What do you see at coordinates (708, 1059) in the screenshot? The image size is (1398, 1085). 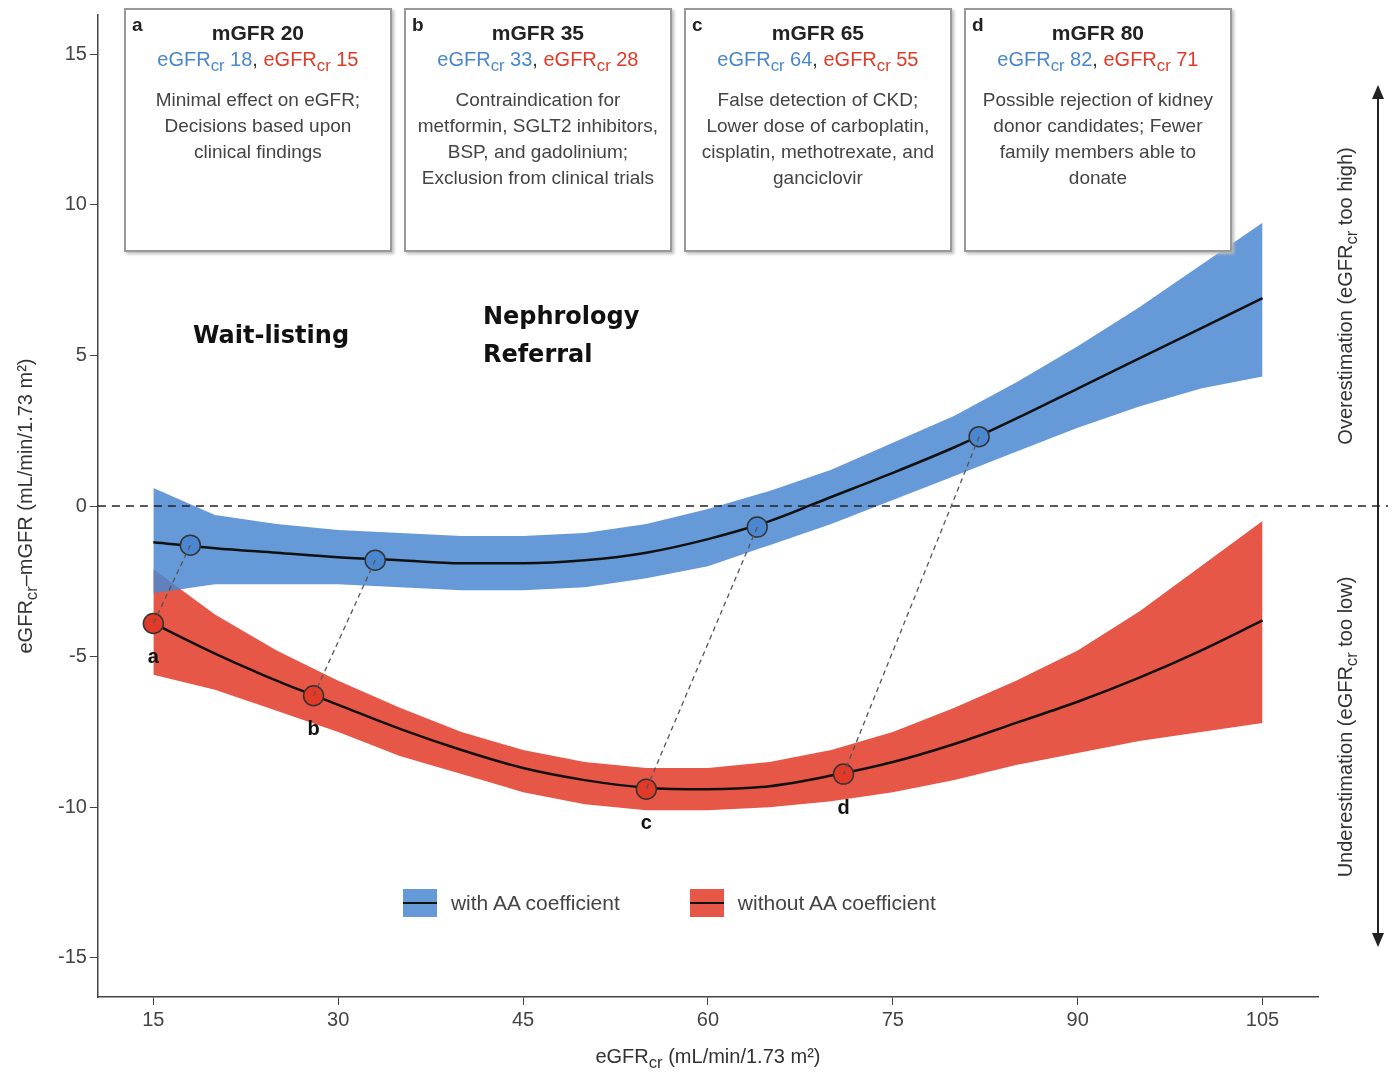 I see `x-axis-title: eGFR$_{cr}$ (mL/min/1.73 m²)` at bounding box center [708, 1059].